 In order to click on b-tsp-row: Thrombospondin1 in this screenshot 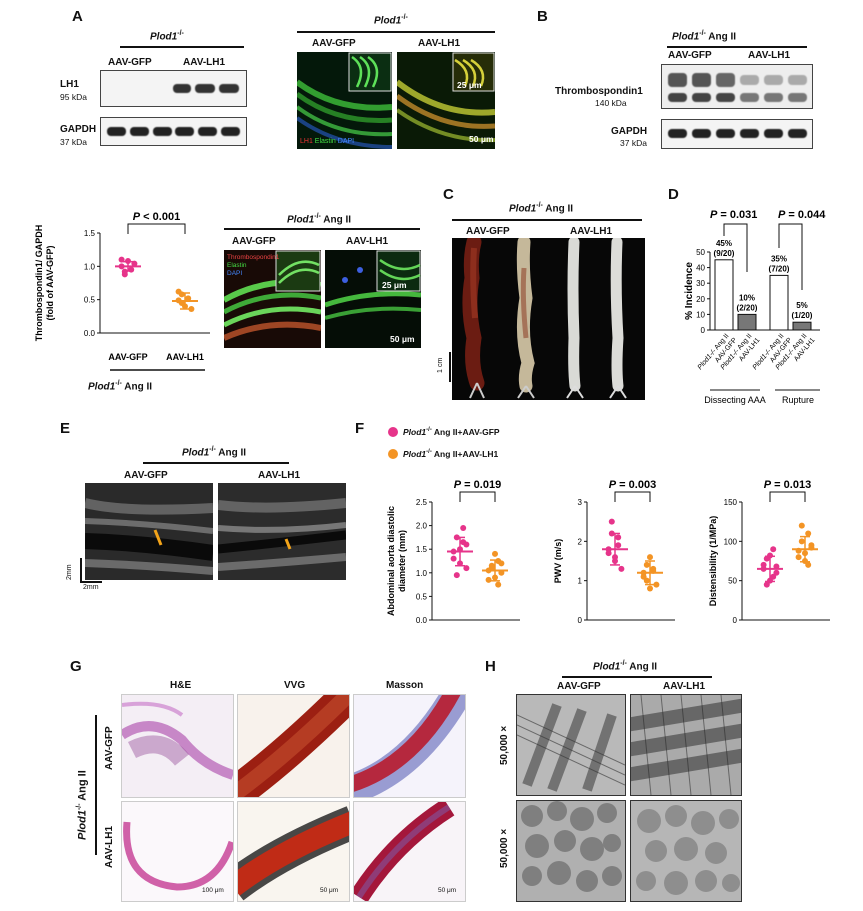, I will do `click(599, 91)`.